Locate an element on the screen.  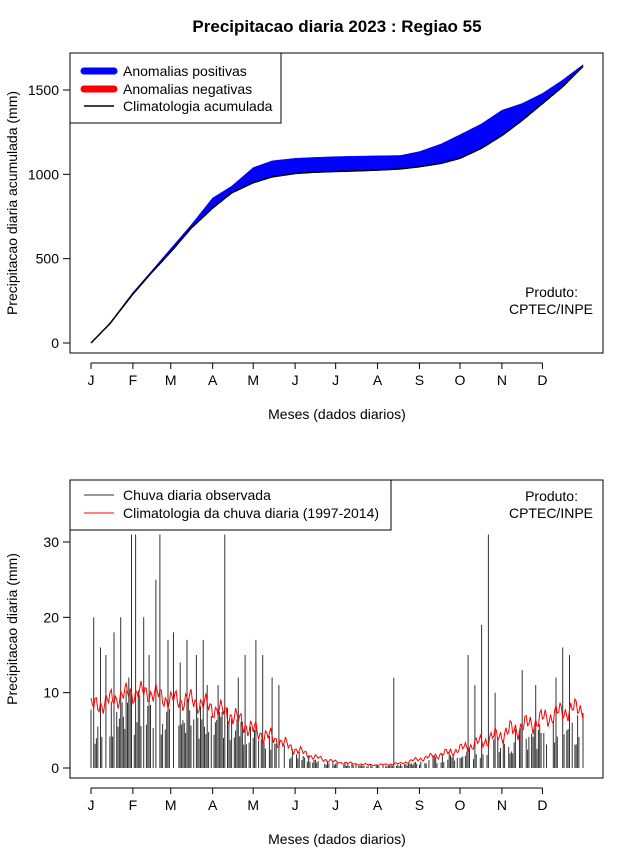
y-tick-label: 1000 is located at coordinates (43, 174).